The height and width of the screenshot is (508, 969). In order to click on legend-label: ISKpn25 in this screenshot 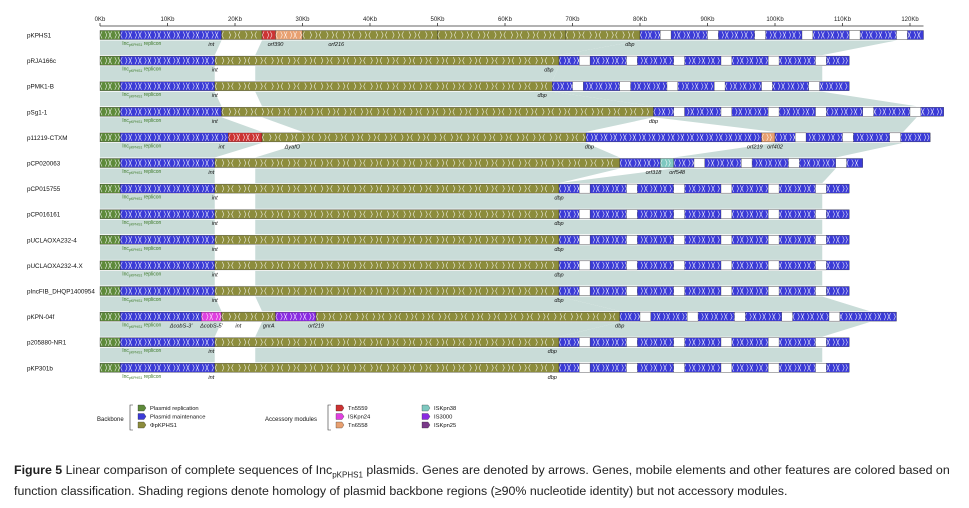, I will do `click(445, 426)`.